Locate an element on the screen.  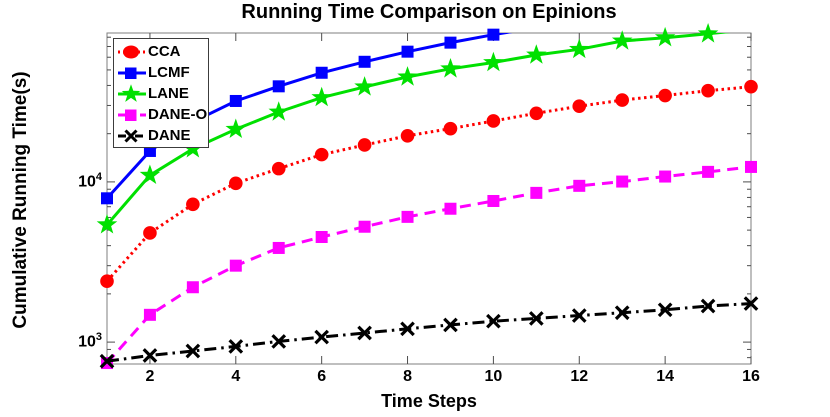
legend-row-cca: CCA is located at coordinates (162, 51).